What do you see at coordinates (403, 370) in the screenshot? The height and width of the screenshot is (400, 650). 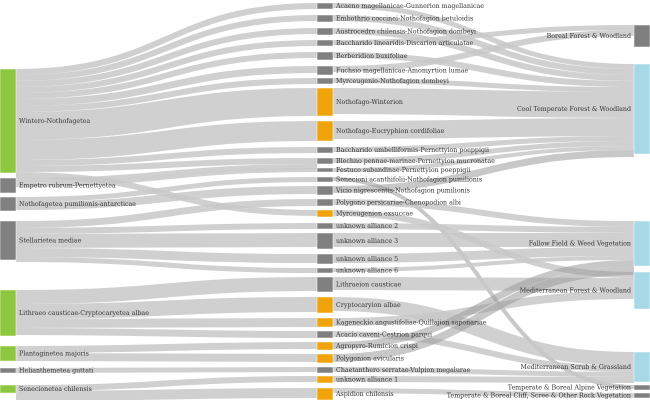 I see `alliance-label: Chaetanthero serratae-Vulpion megalurae` at bounding box center [403, 370].